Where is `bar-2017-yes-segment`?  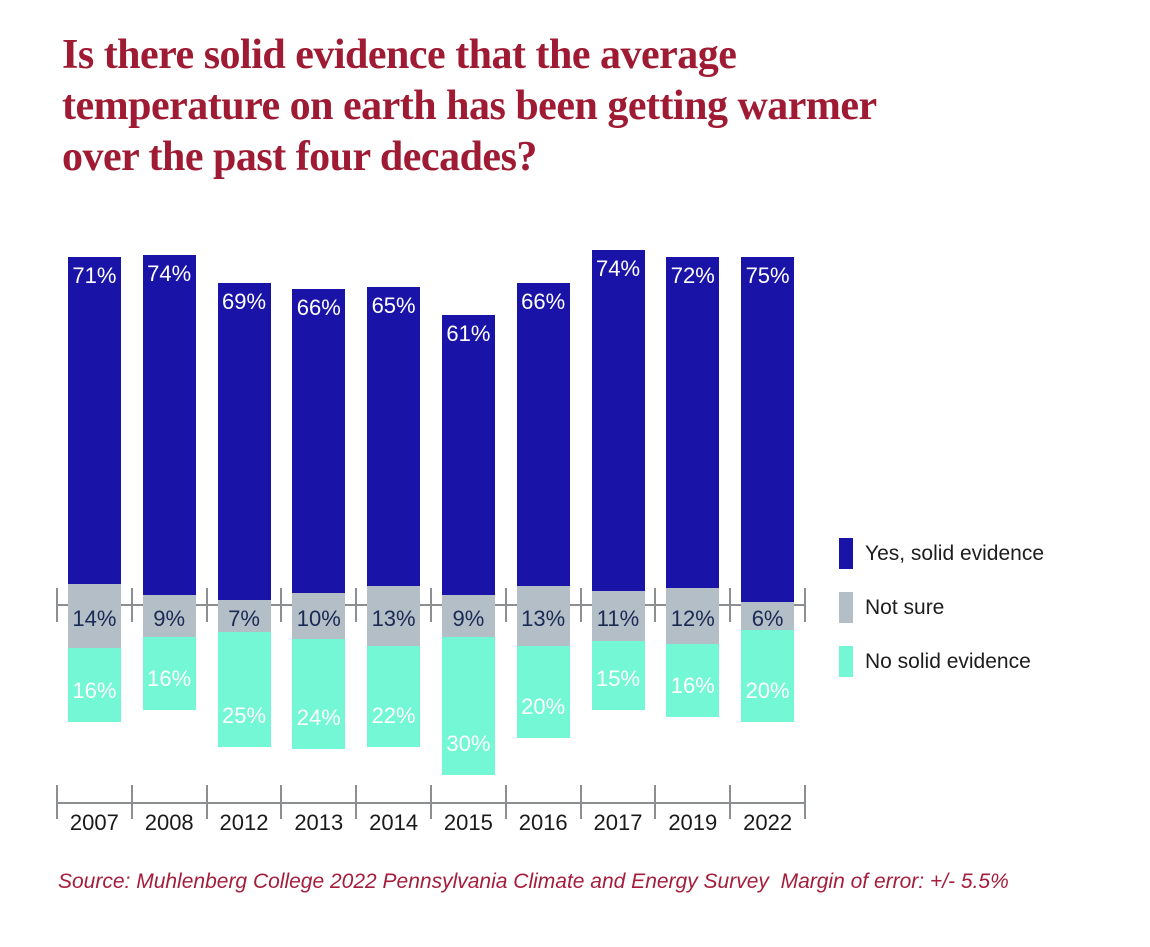 bar-2017-yes-segment is located at coordinates (618, 420).